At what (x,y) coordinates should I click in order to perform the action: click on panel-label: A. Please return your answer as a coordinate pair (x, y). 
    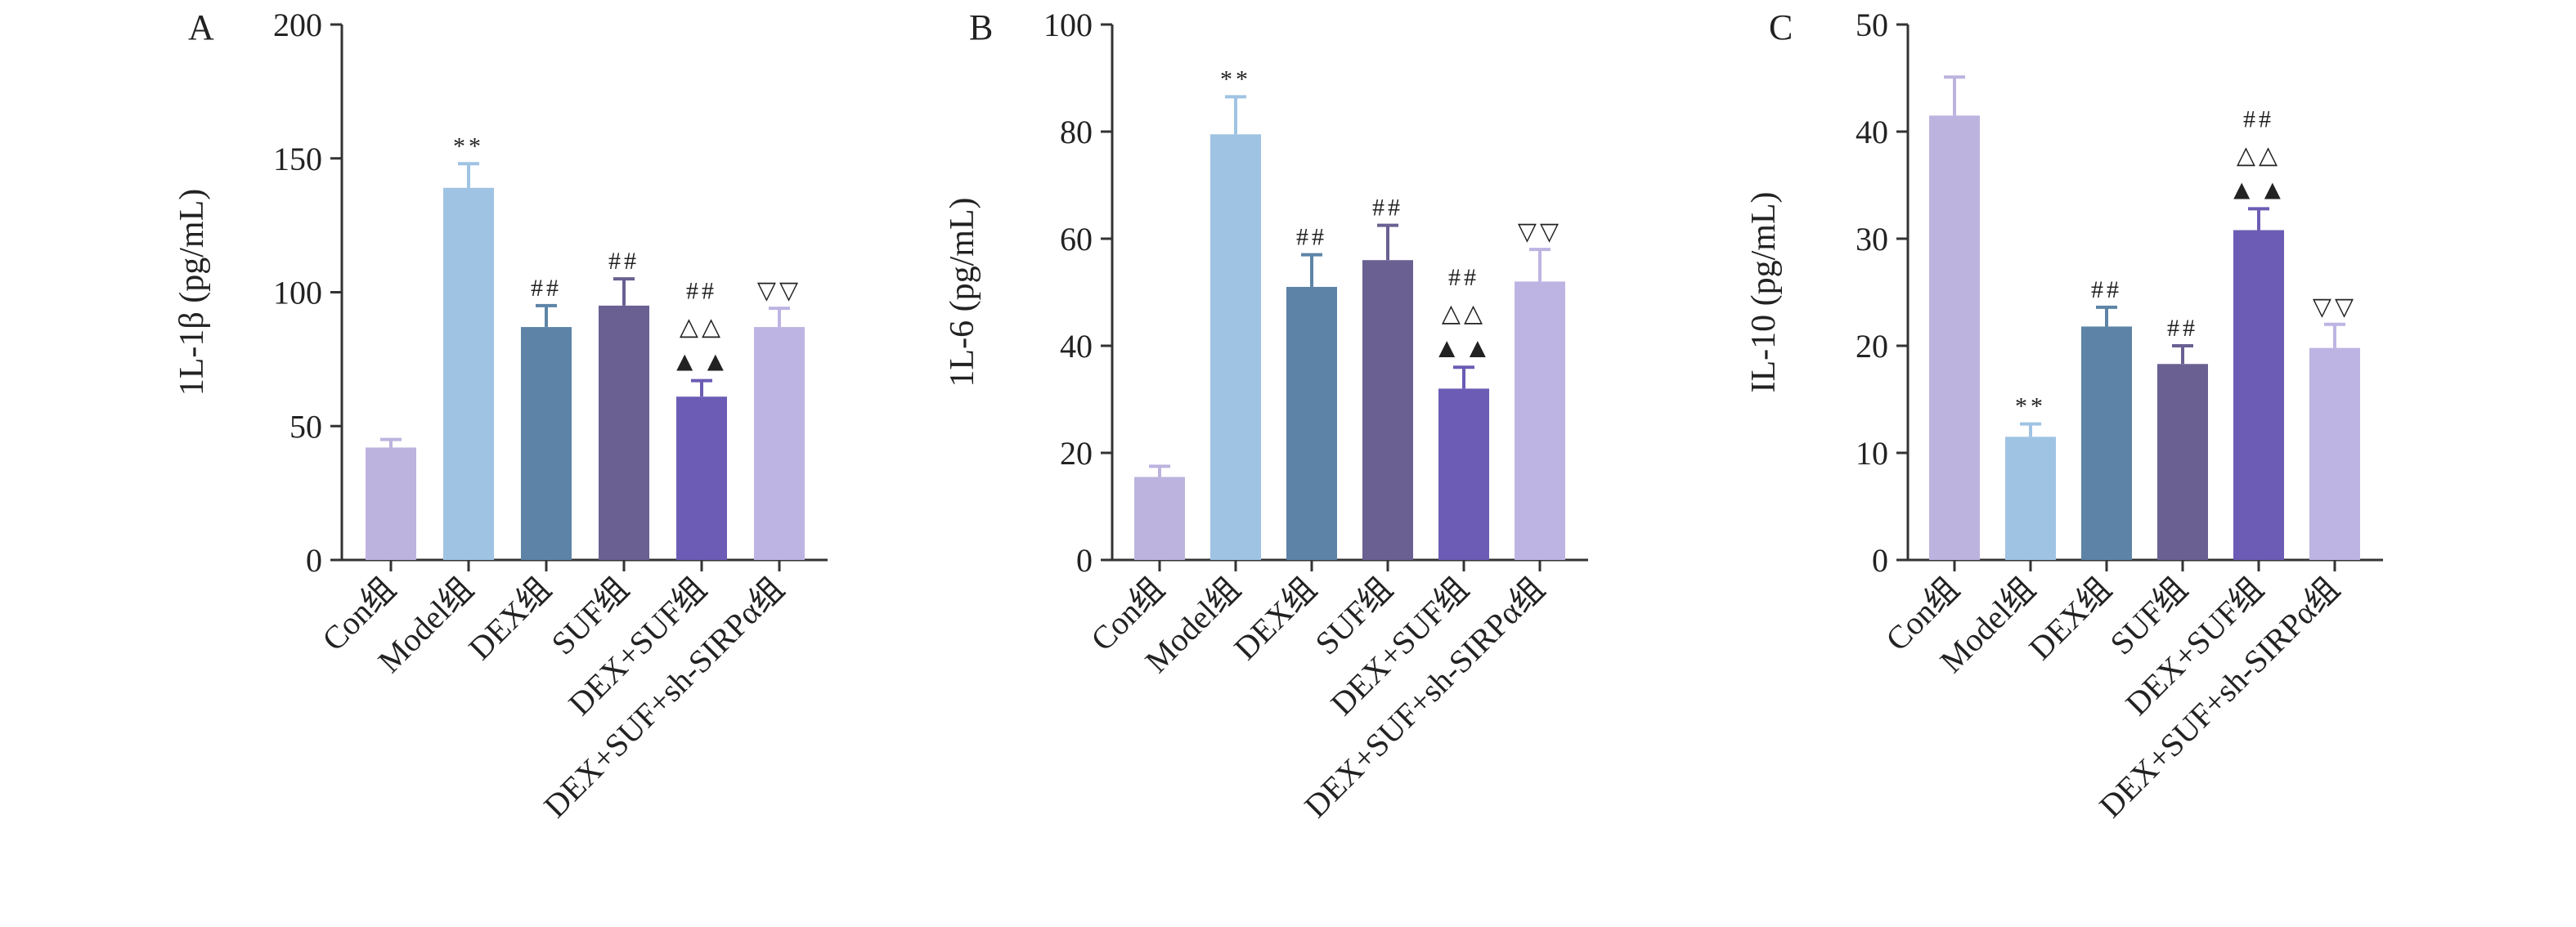
    Looking at the image, I should click on (201, 27).